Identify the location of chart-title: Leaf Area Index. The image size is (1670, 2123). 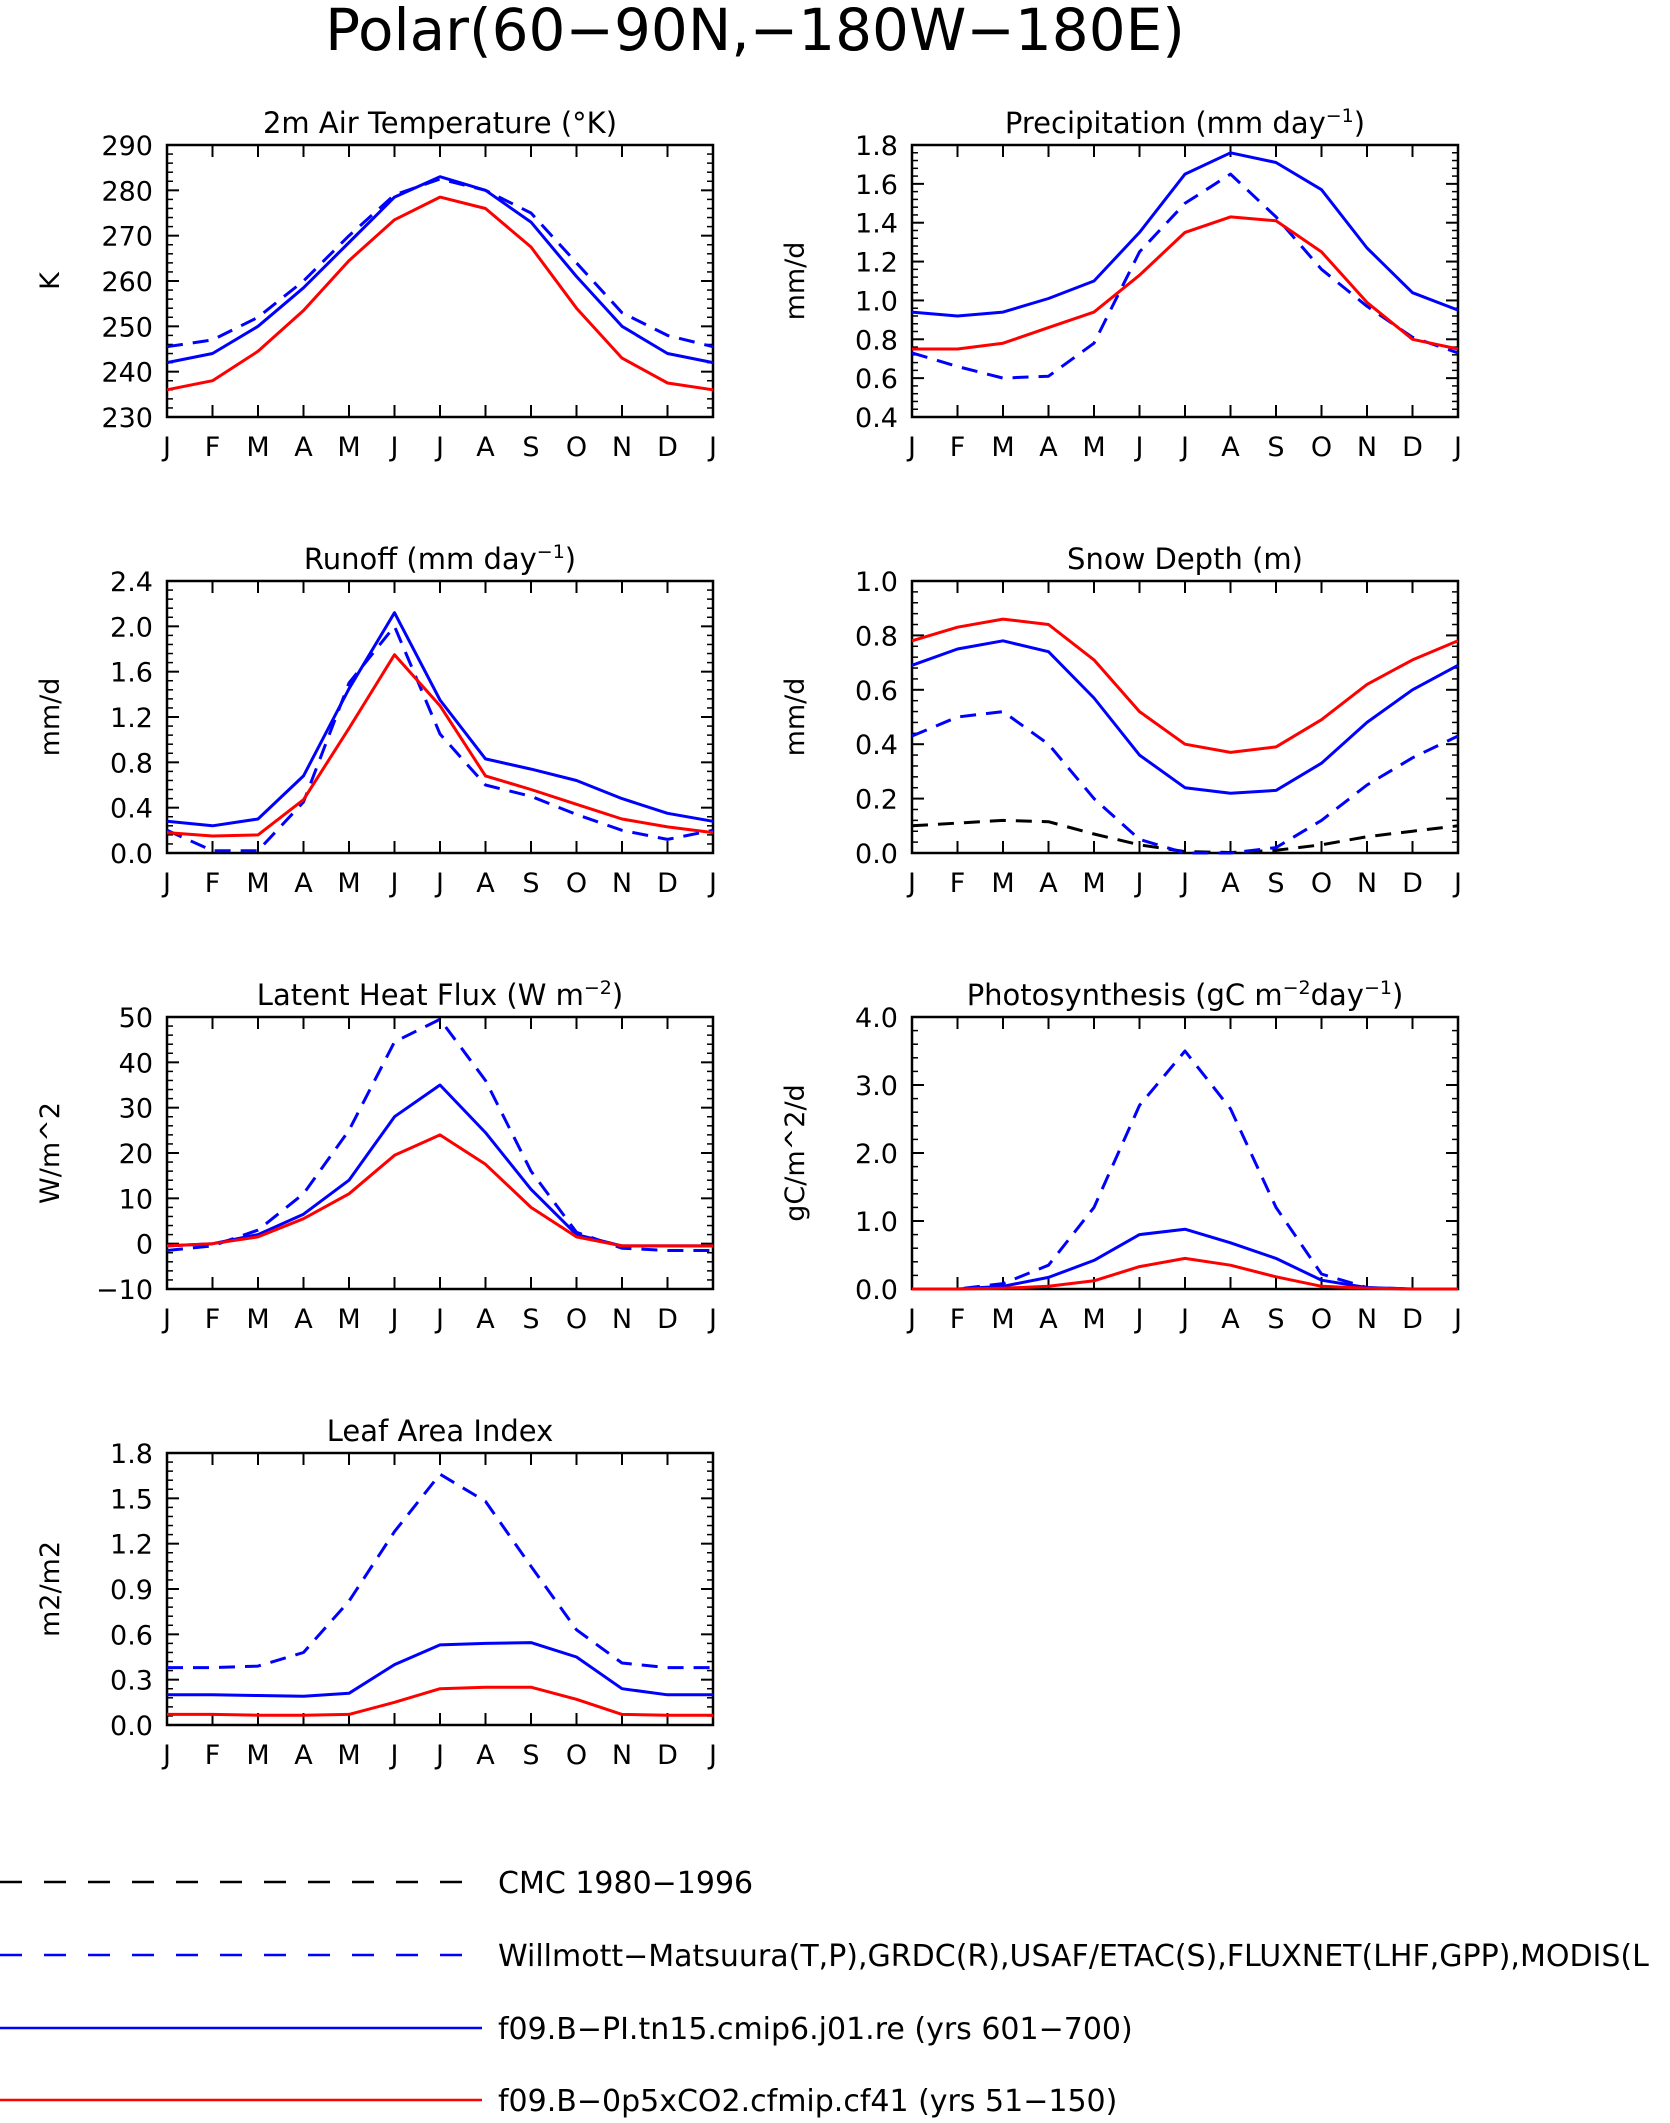
(440, 1431).